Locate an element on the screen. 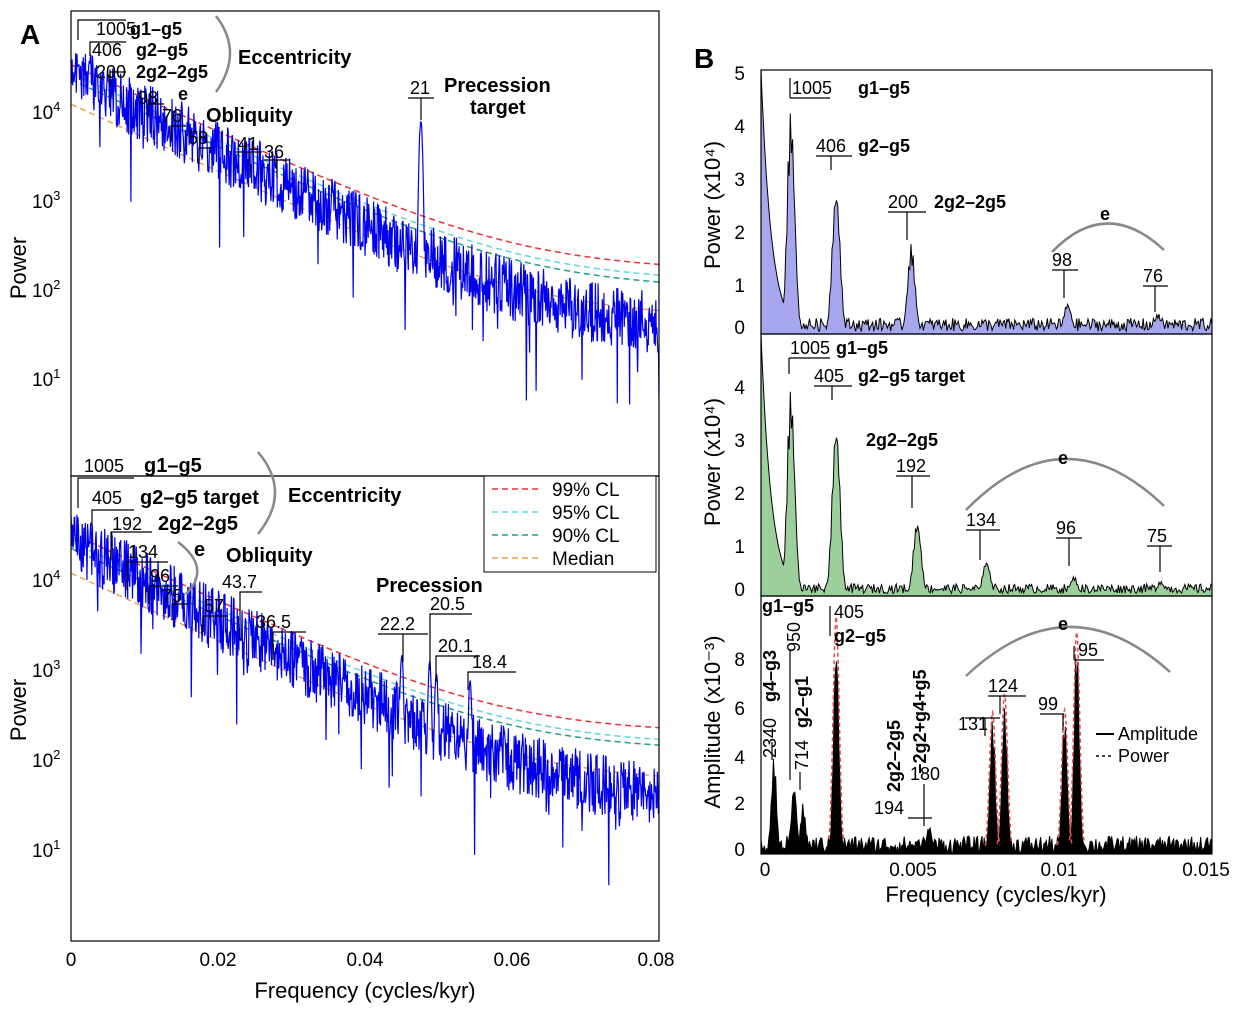  ytick-b-bottom-2: 2 is located at coordinates (739, 804).